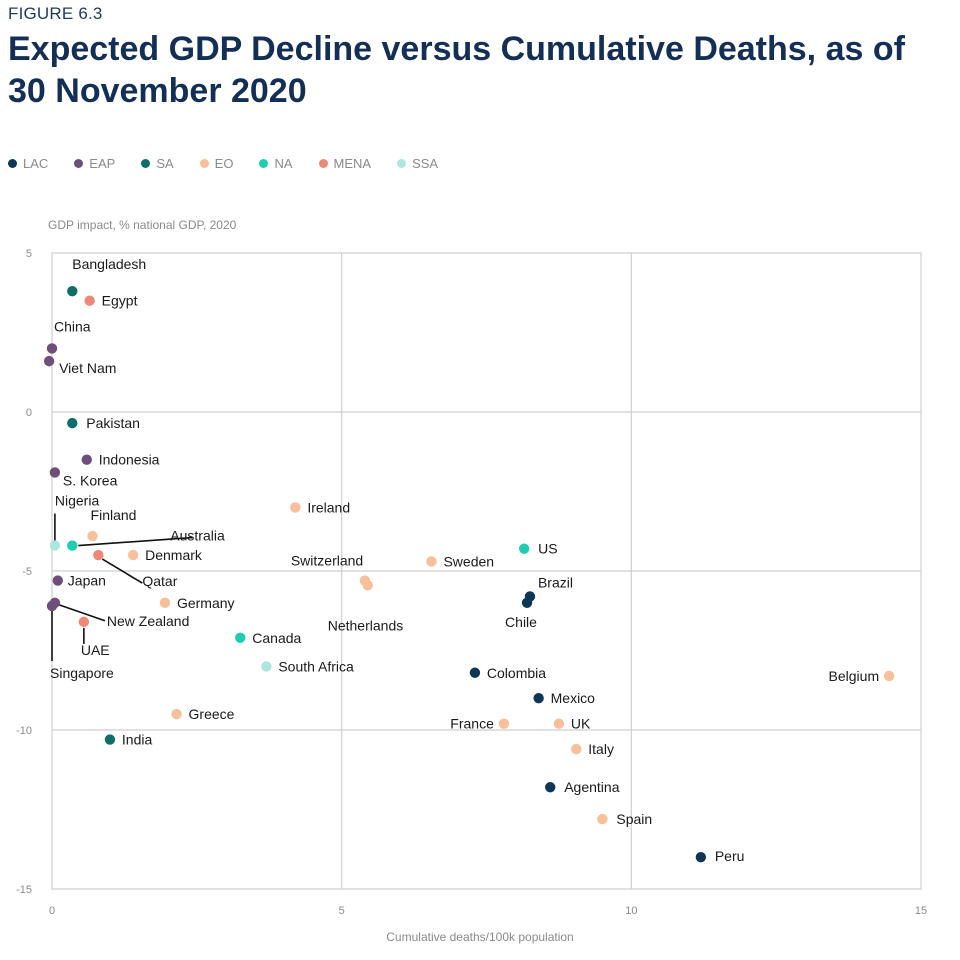  I want to click on legend-label: SSA, so click(425, 163).